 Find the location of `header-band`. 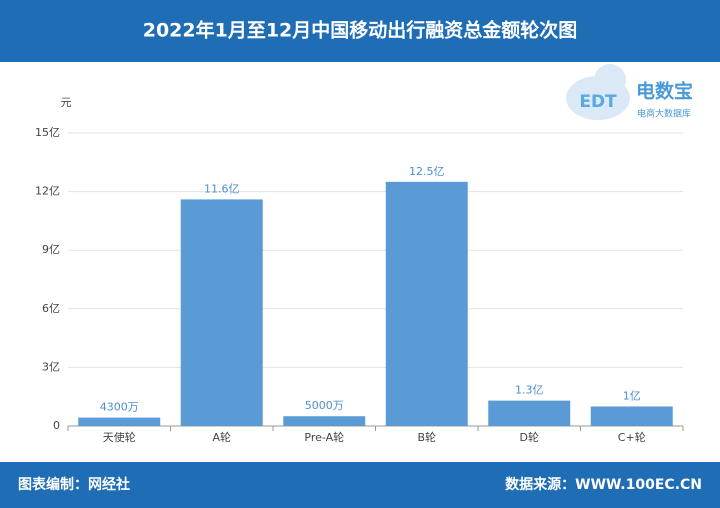

header-band is located at coordinates (360, 31).